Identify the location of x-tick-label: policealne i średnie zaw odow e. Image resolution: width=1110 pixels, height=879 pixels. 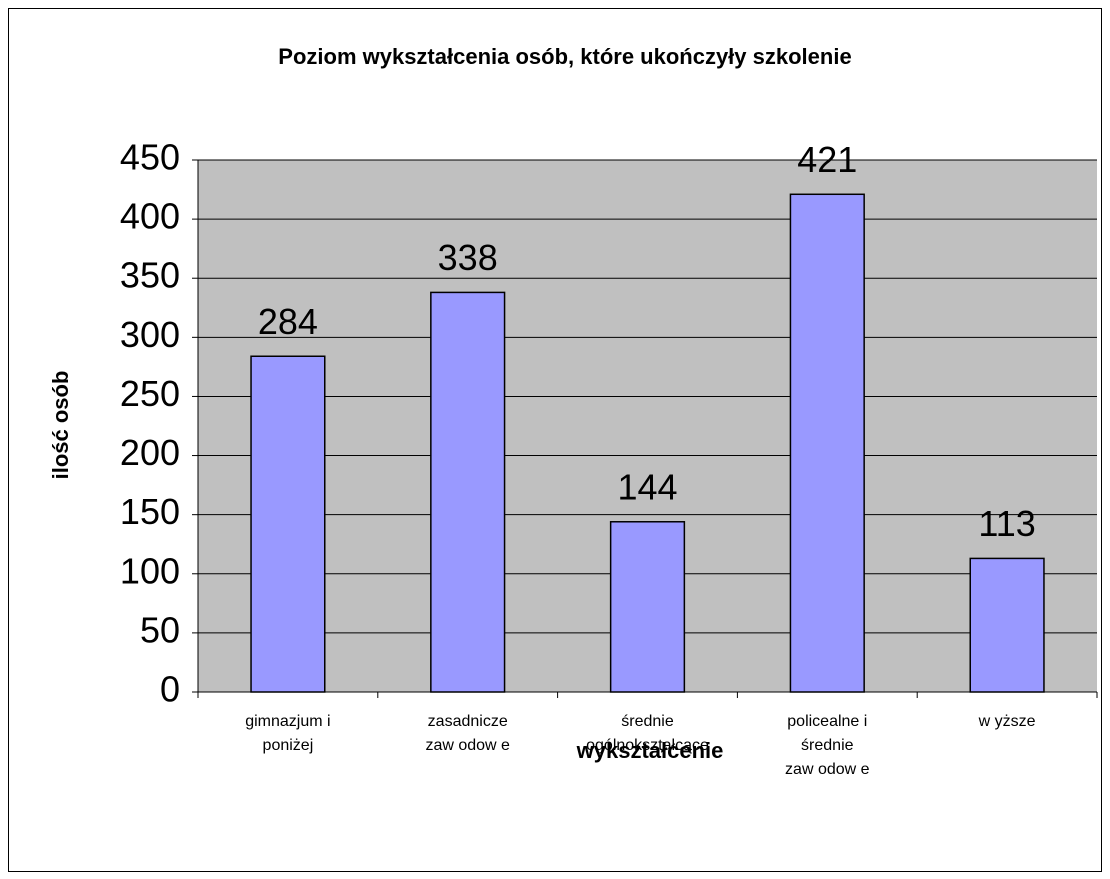
(827, 745).